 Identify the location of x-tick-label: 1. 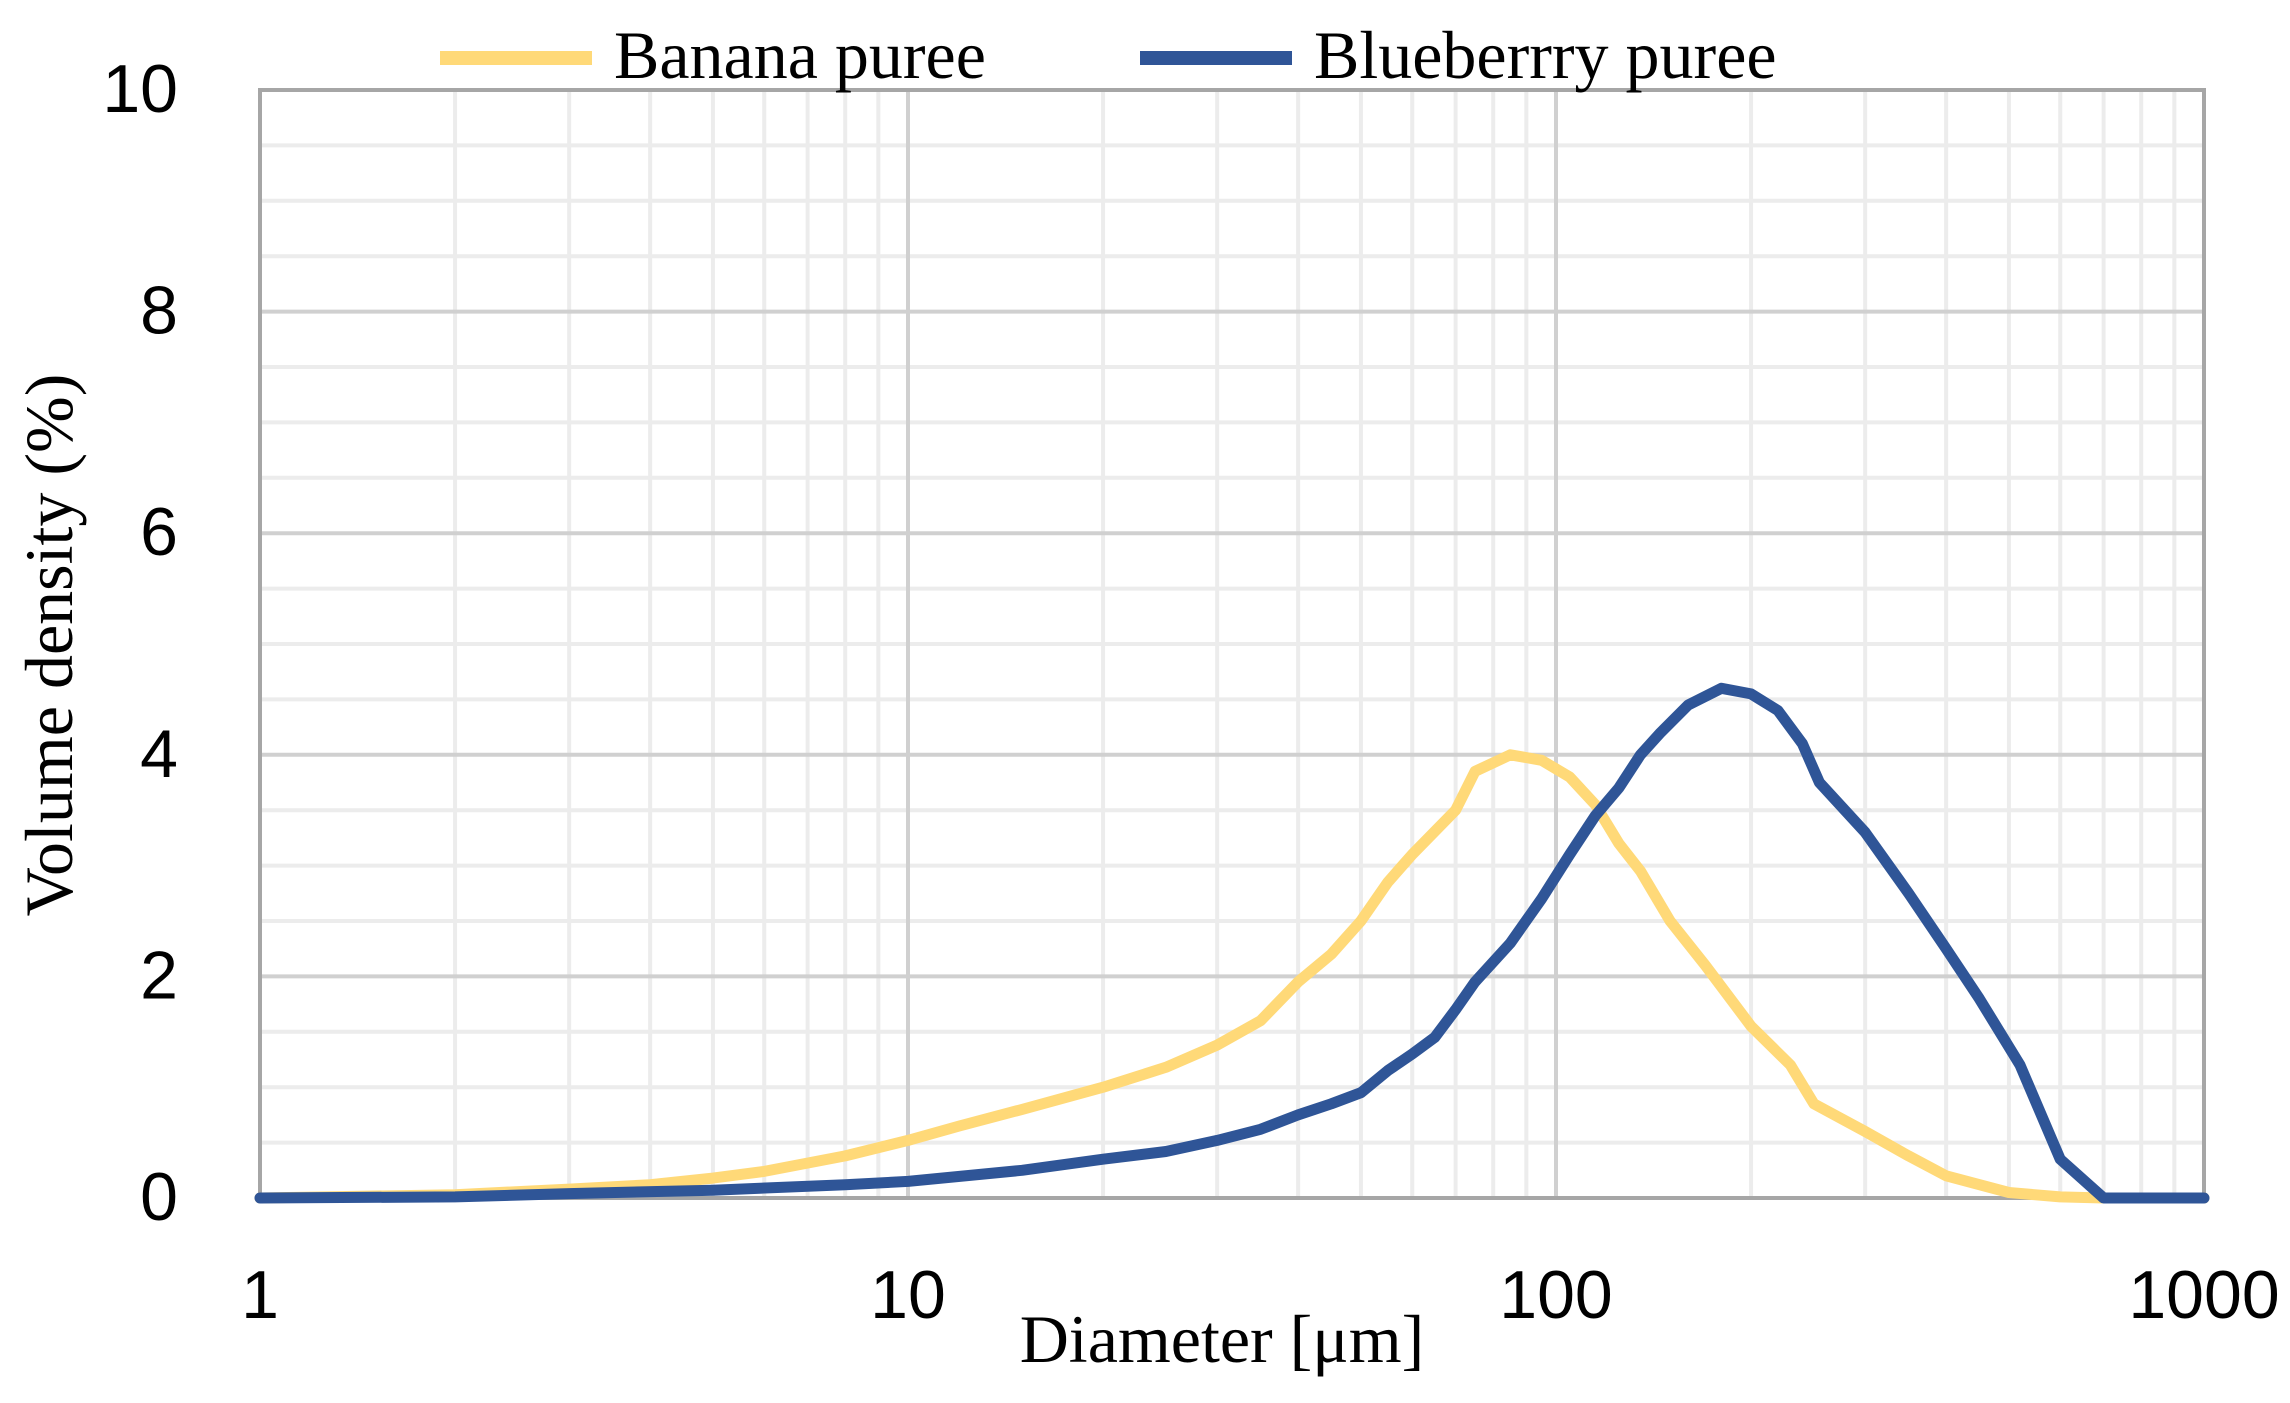
(260, 1295).